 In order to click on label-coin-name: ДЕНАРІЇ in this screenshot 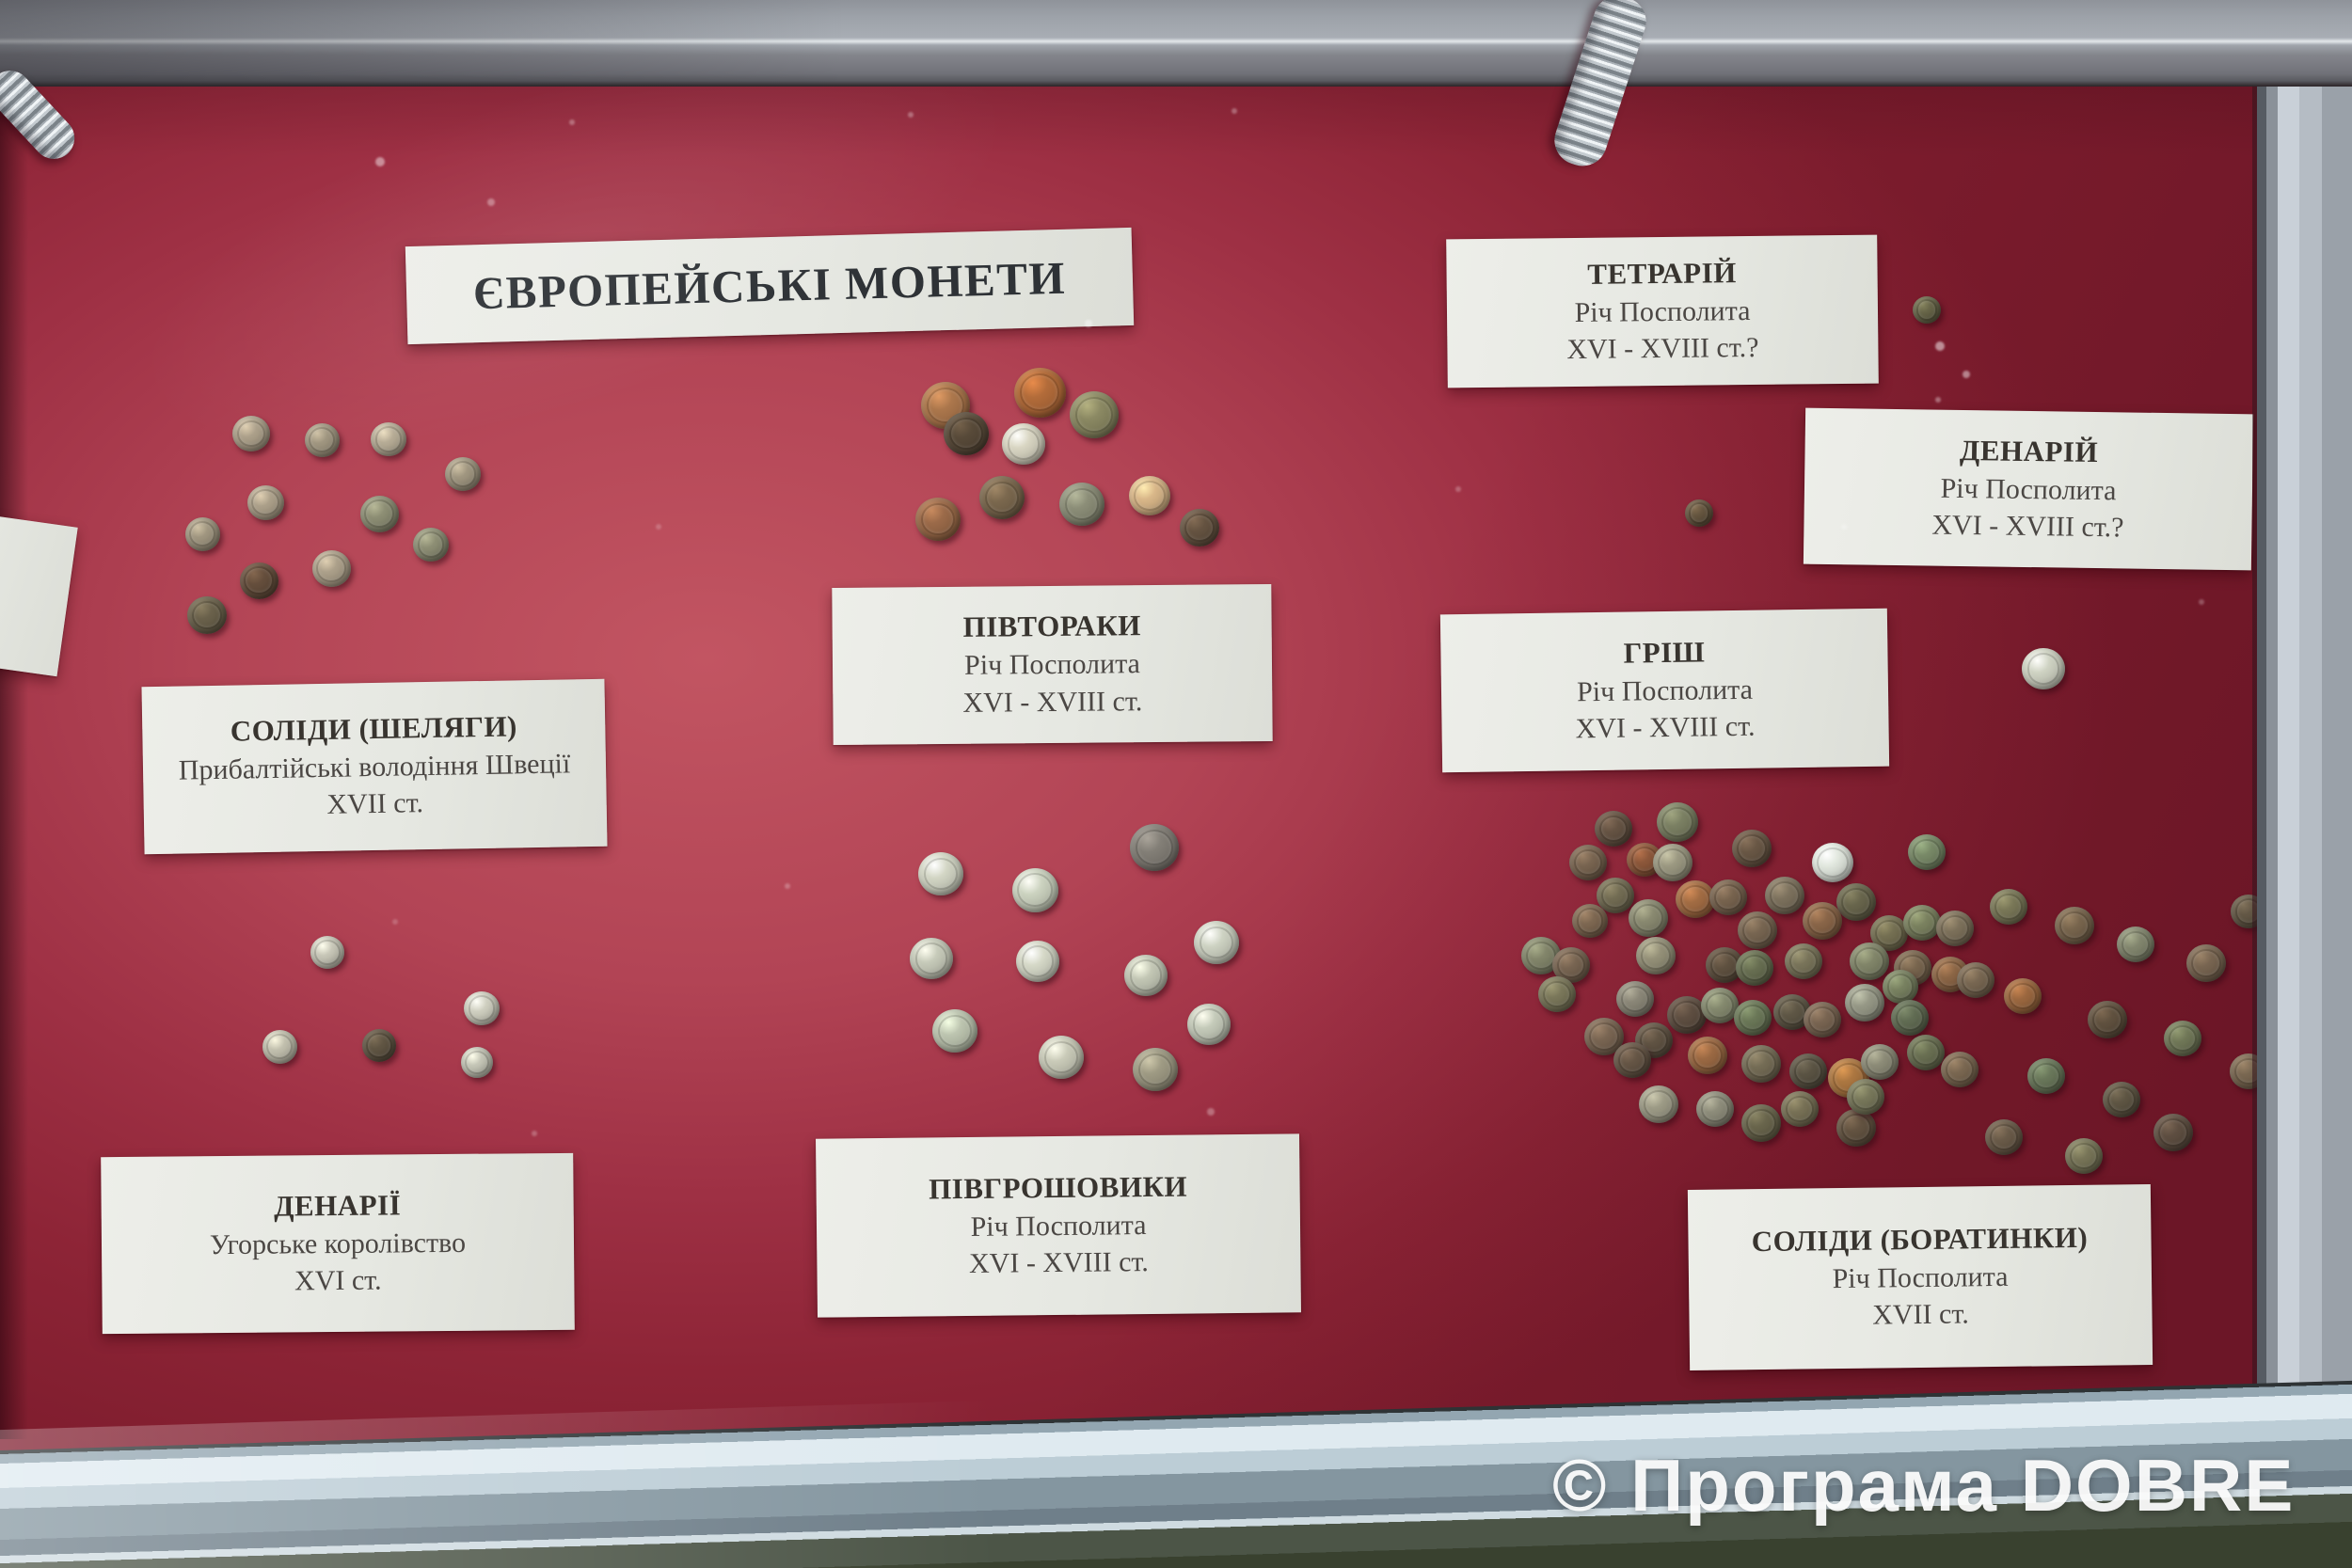, I will do `click(337, 1205)`.